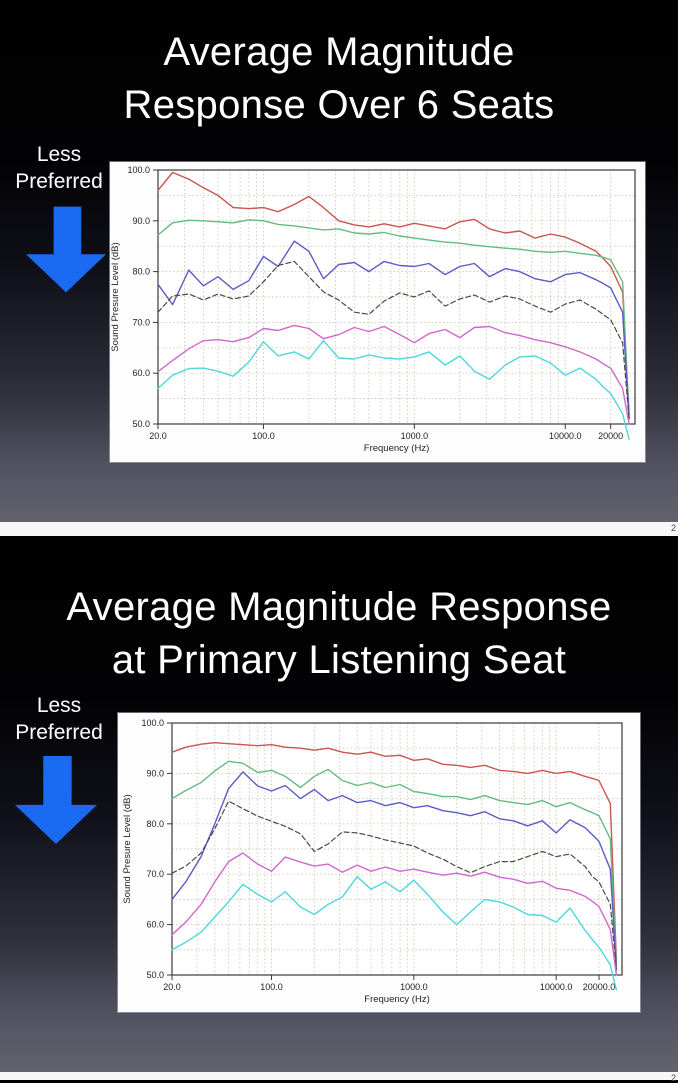 This screenshot has width=678, height=1083. I want to click on slide-title-line1: Average Magnitude, so click(339, 52).